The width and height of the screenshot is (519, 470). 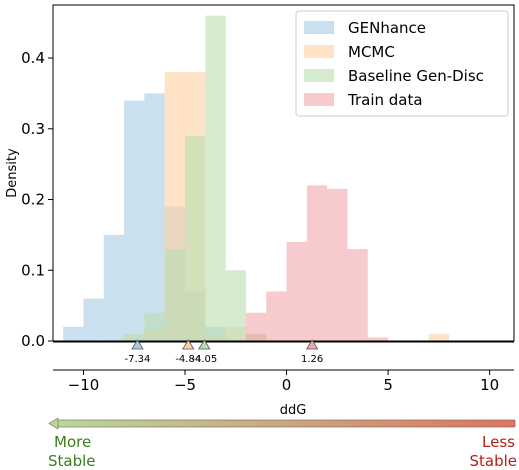 I want to click on legend-box, so click(x=402, y=63).